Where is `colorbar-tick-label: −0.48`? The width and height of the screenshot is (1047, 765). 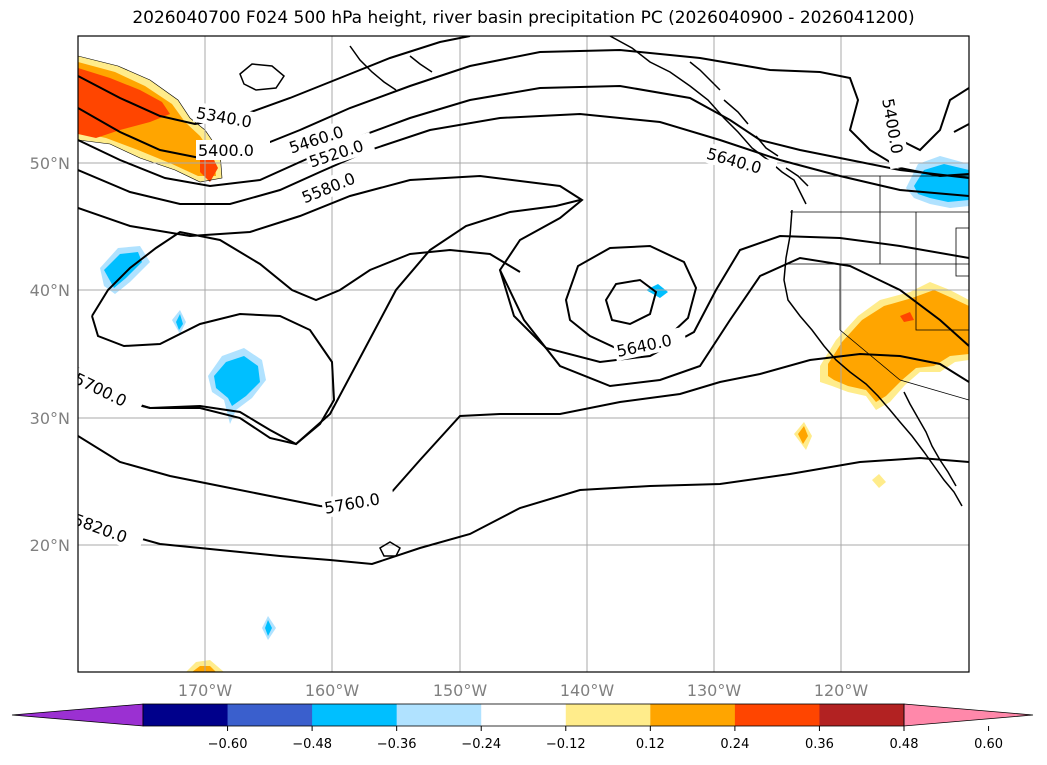
colorbar-tick-label: −0.48 is located at coordinates (312, 744).